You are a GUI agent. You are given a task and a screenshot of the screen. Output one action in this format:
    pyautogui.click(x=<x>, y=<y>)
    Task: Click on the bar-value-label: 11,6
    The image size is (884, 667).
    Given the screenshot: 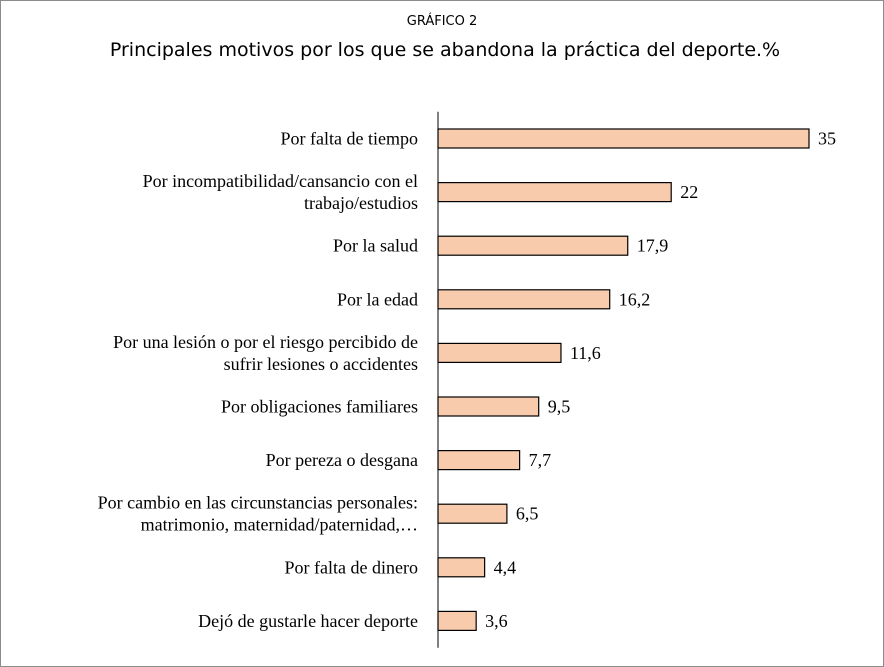 What is the action you would take?
    pyautogui.click(x=585, y=353)
    